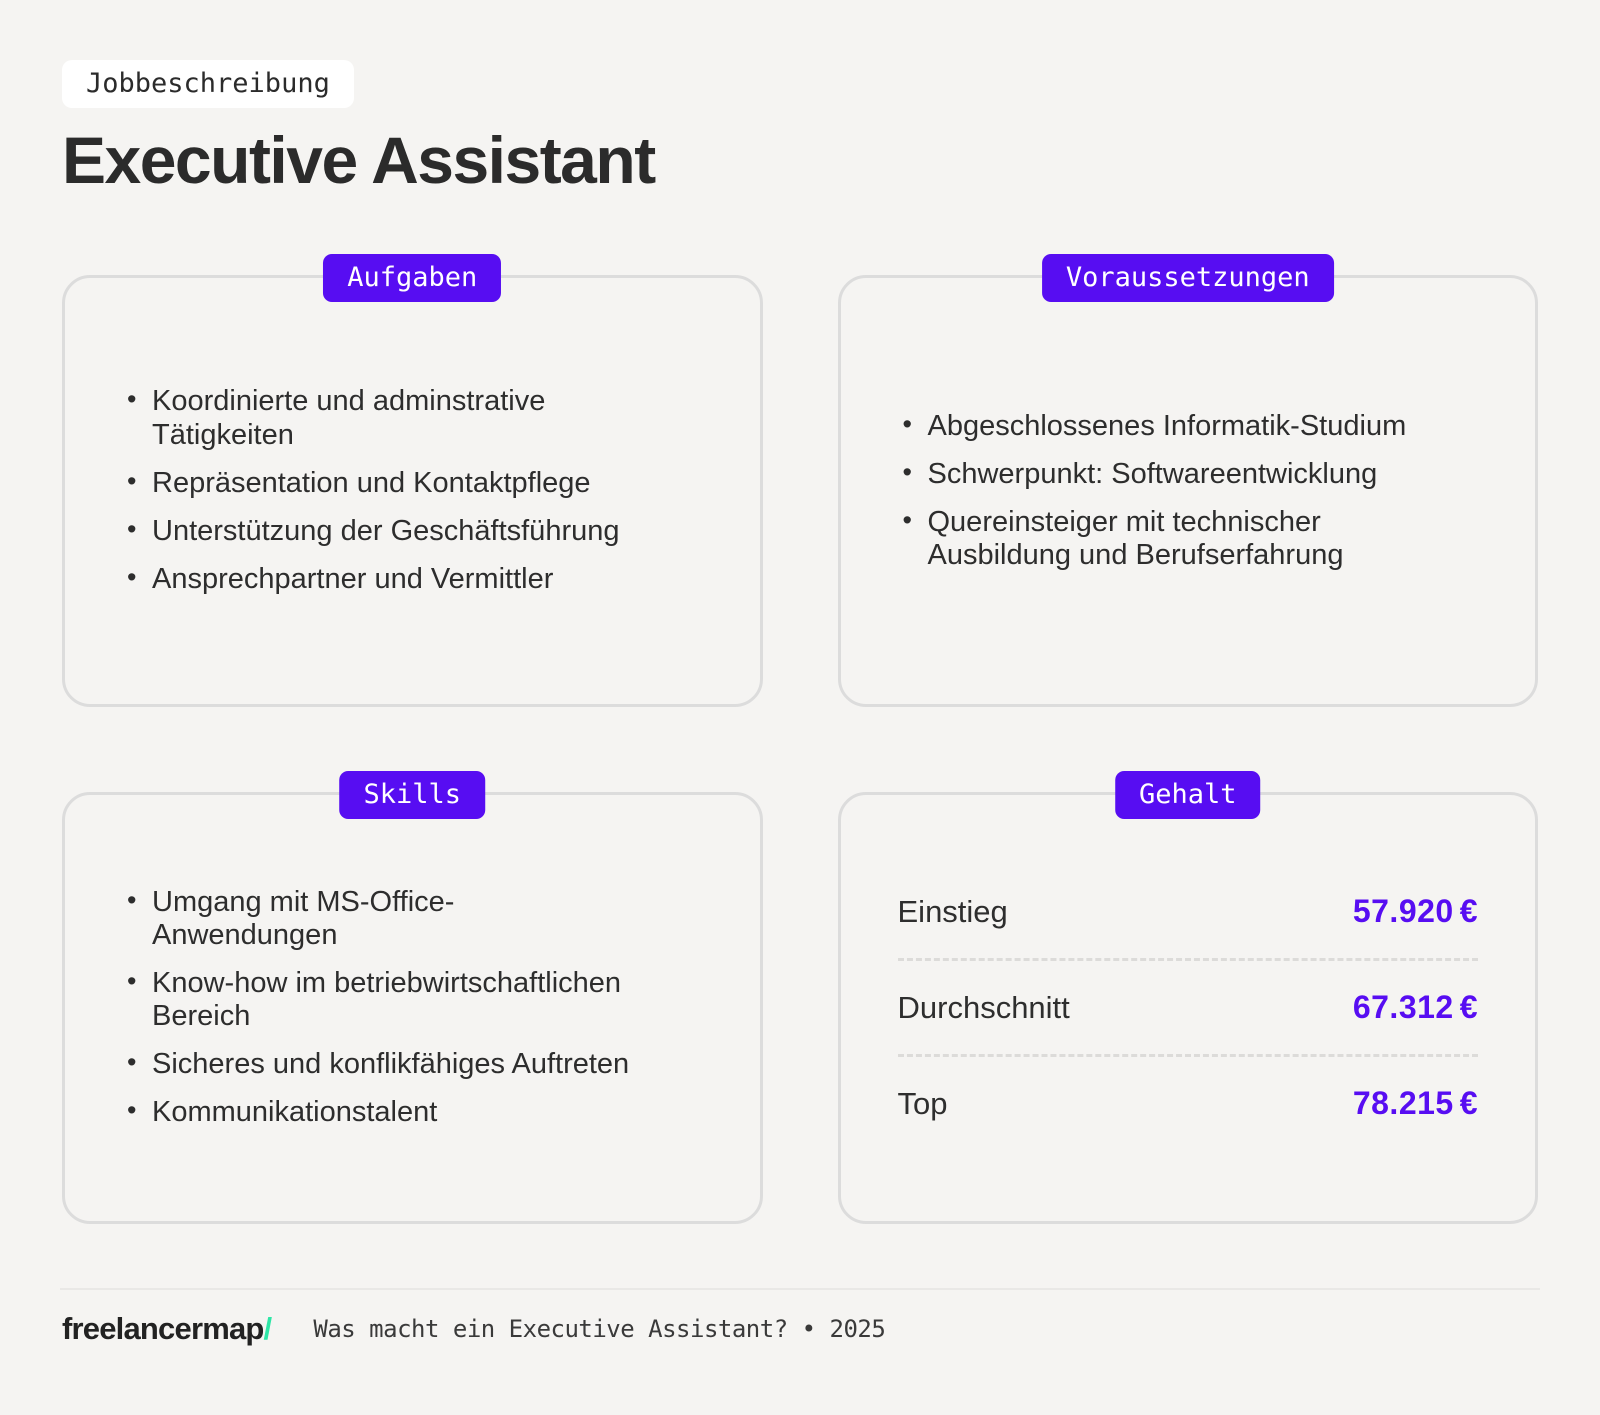  I want to click on list-item: Abgeschlossenes Informatik-Studium, so click(1198, 425).